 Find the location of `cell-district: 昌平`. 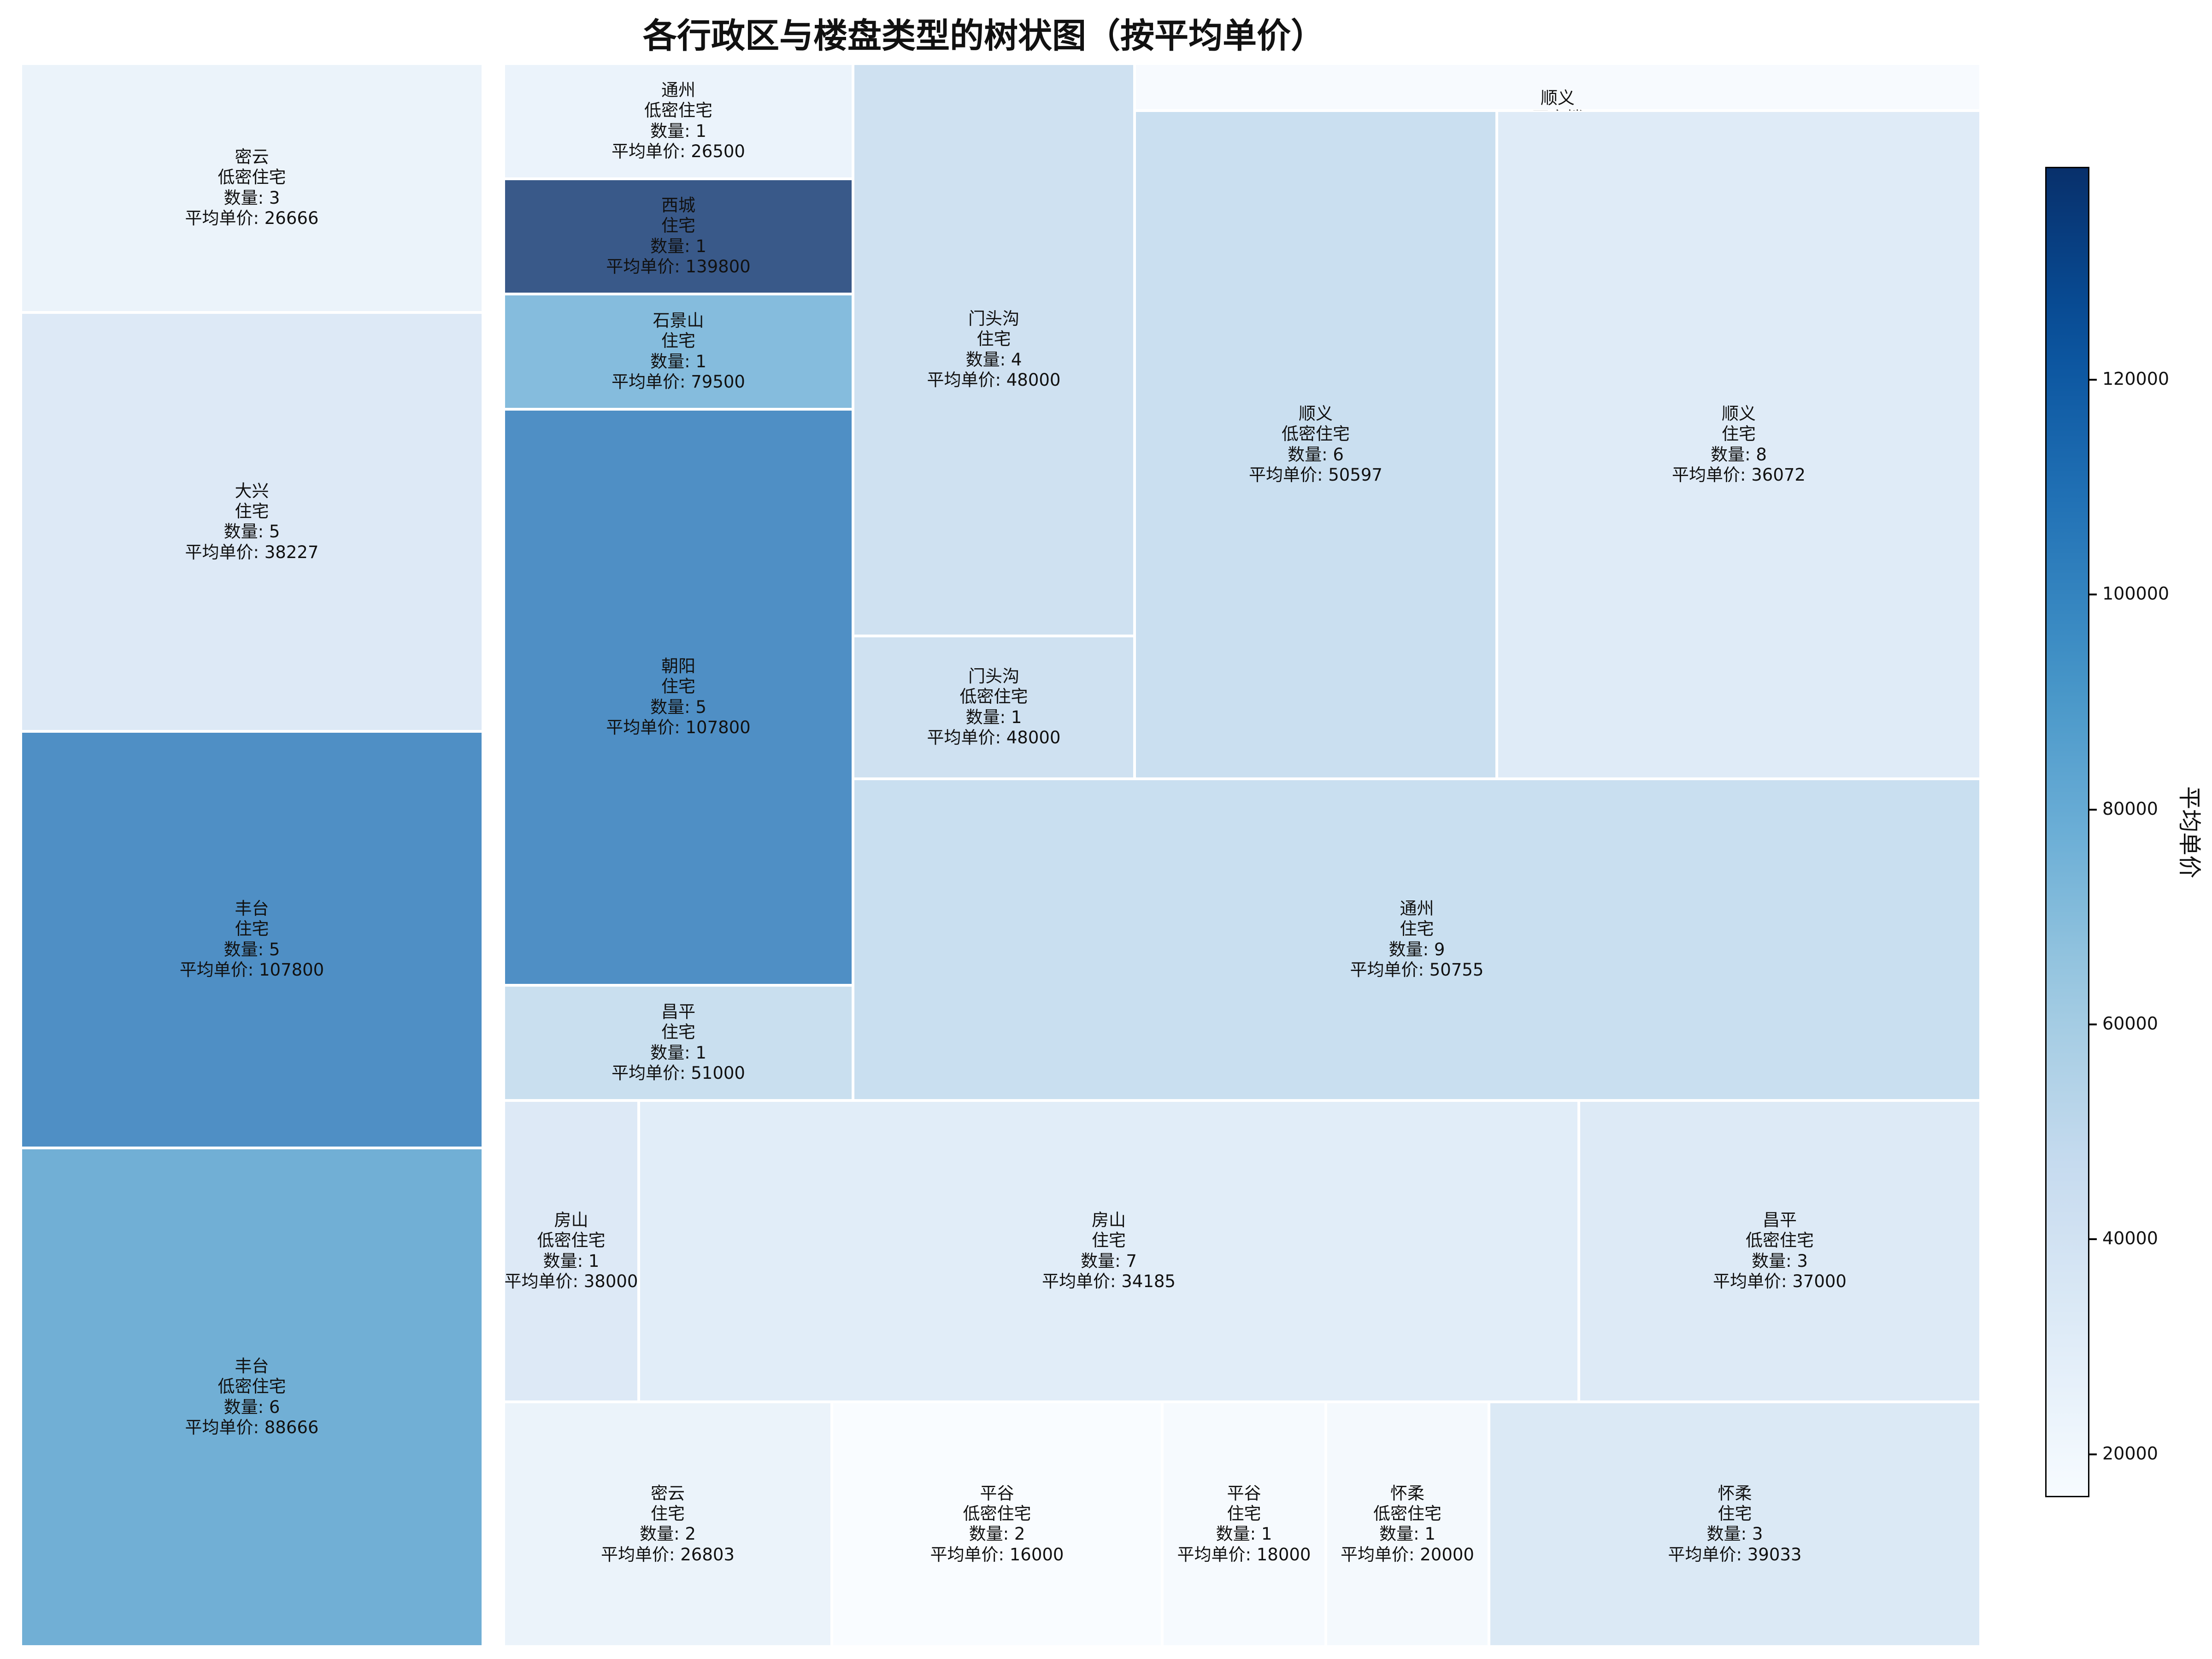

cell-district: 昌平 is located at coordinates (1780, 1220).